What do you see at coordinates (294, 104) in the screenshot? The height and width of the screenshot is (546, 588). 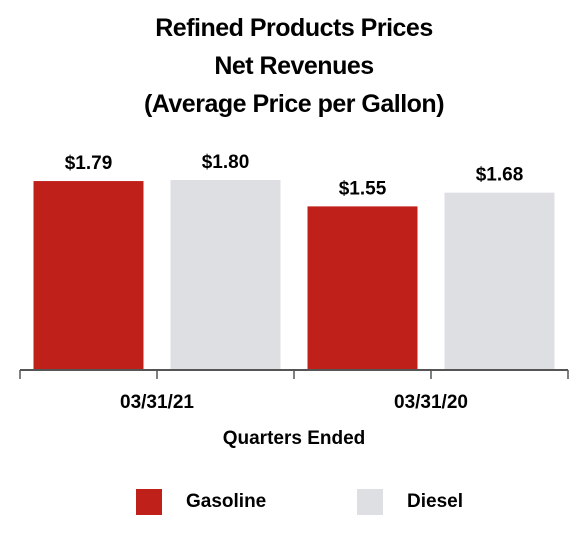 I see `chart-title-line-3: (Average Price per Gallon)` at bounding box center [294, 104].